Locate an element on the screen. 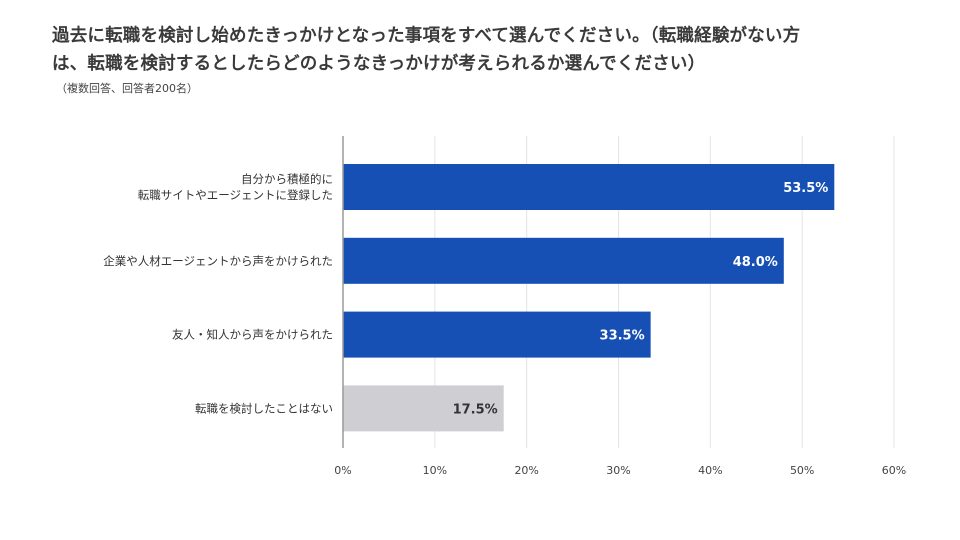 Image resolution: width=960 pixels, height=540 pixels. chart-title-line-2: は、転職を検討するとしたらどのようなきっかけが考えられるか選んでください） is located at coordinates (379, 64).